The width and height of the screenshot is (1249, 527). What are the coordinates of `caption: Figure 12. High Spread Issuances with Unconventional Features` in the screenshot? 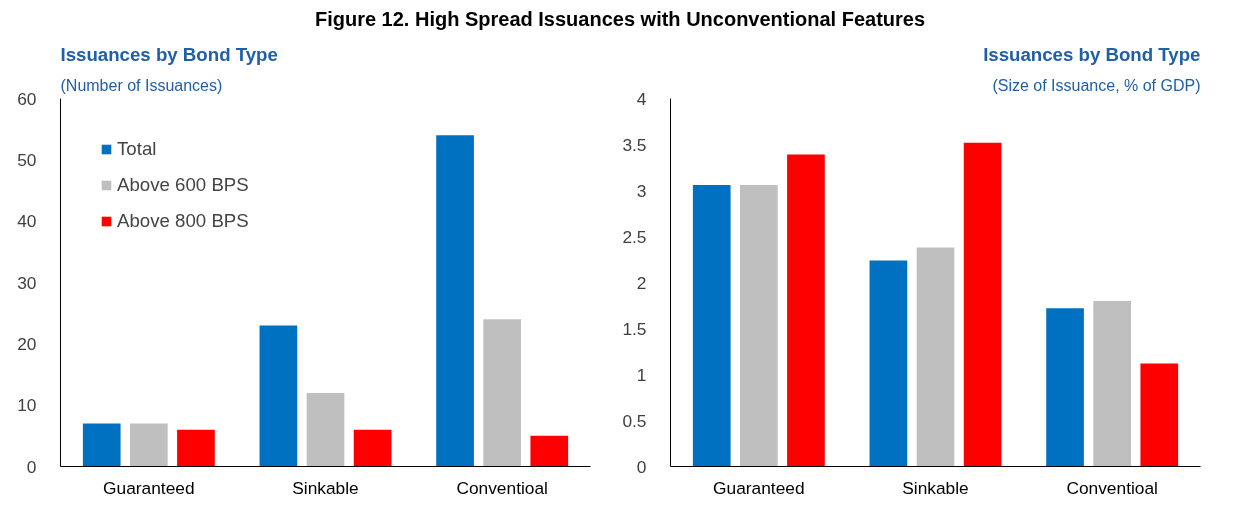 It's located at (620, 19).